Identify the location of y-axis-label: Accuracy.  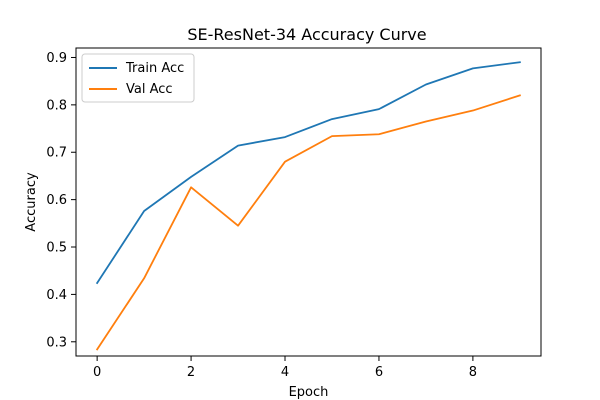
(31, 202).